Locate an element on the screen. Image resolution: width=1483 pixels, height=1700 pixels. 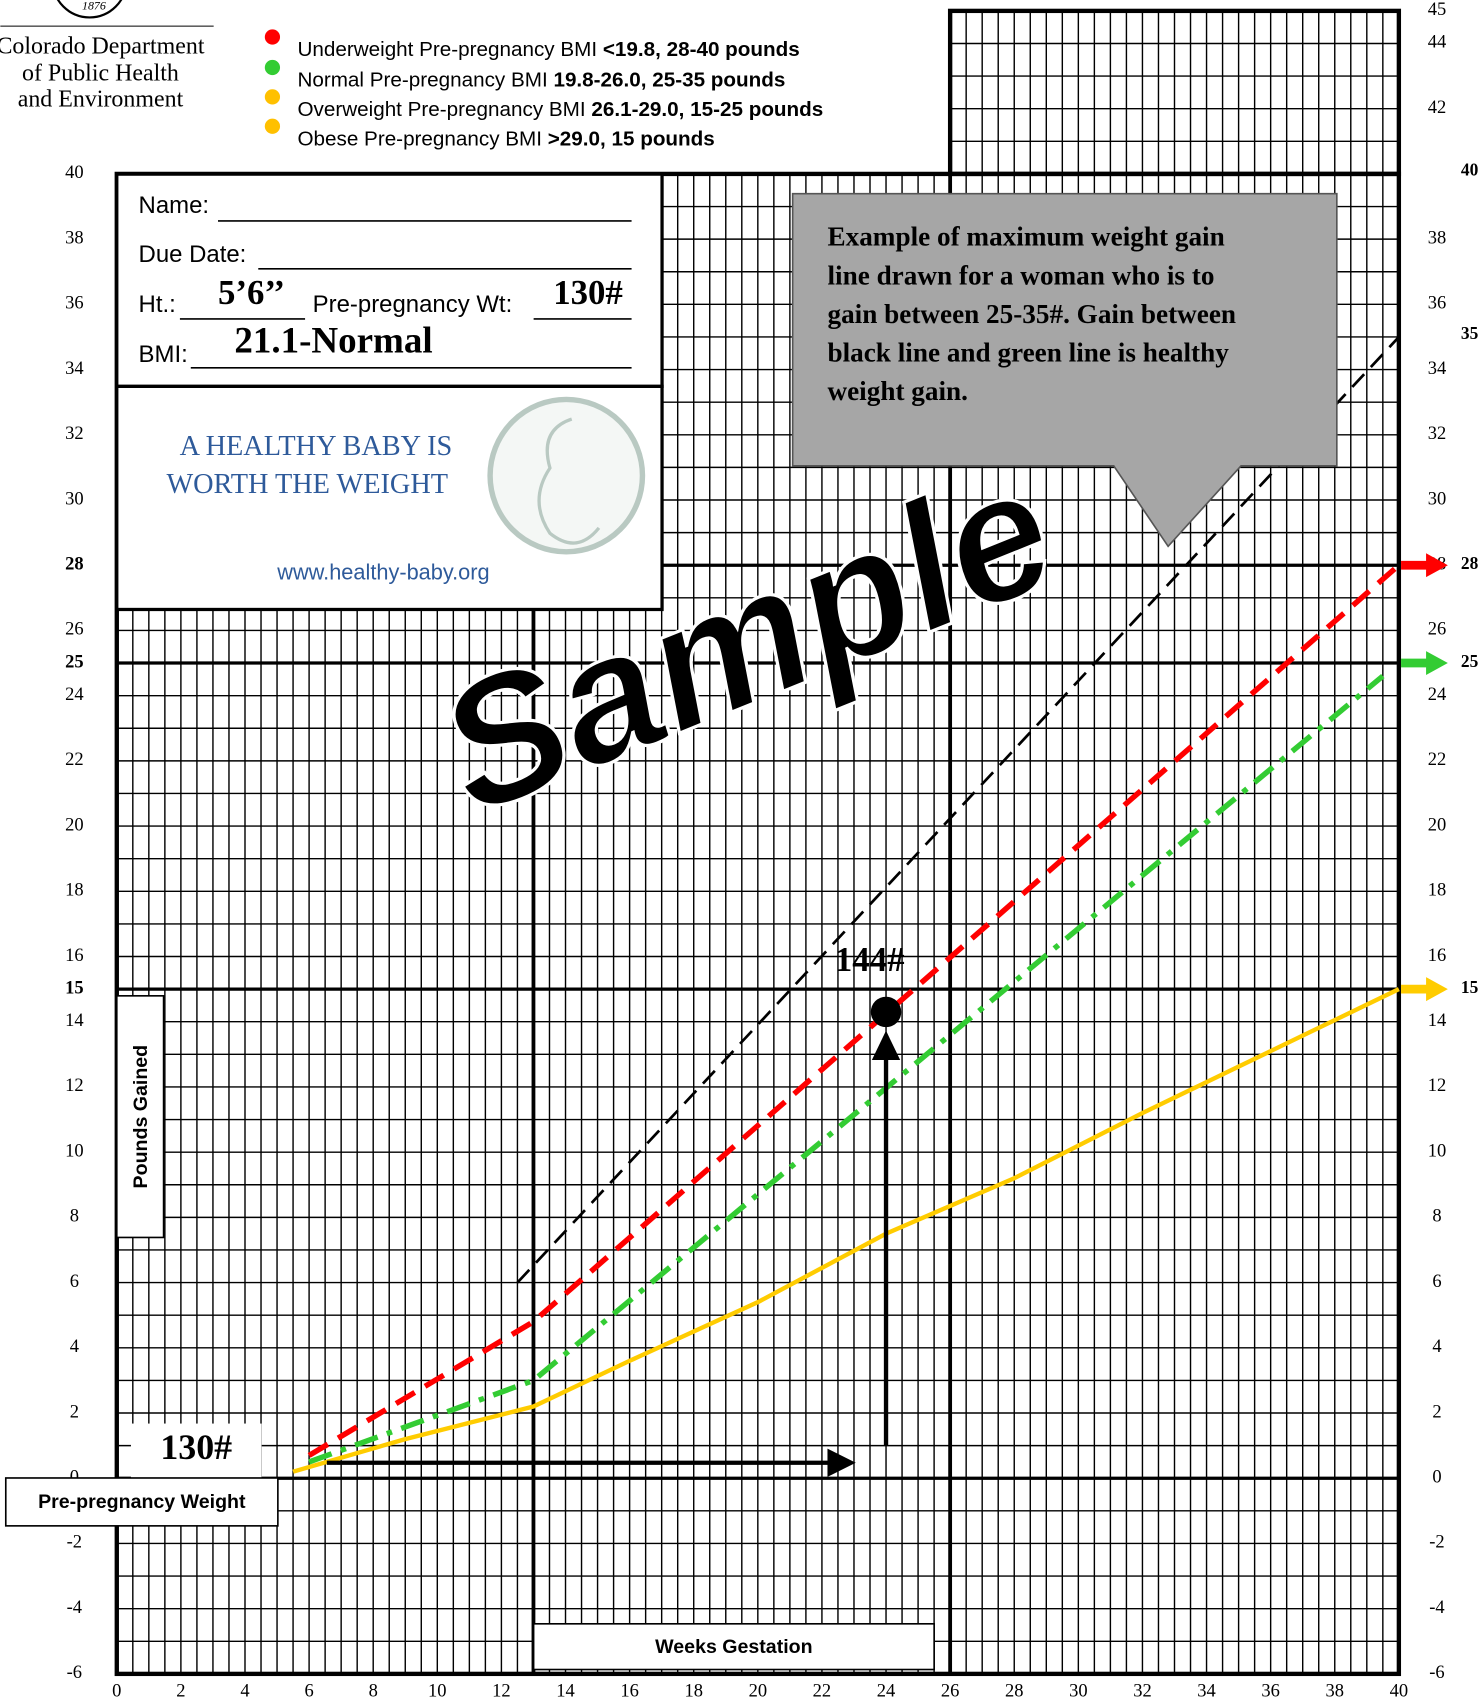
y-tick-label: 10 is located at coordinates (74, 1151).